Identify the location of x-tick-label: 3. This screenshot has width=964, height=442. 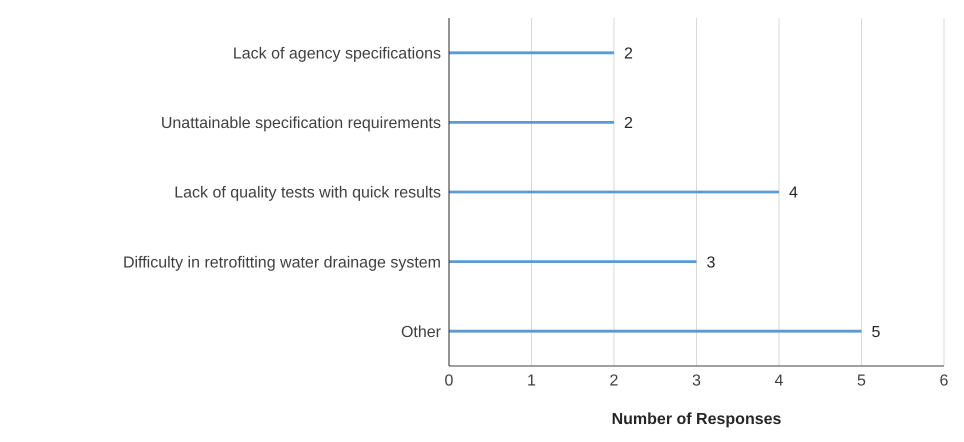
(697, 381).